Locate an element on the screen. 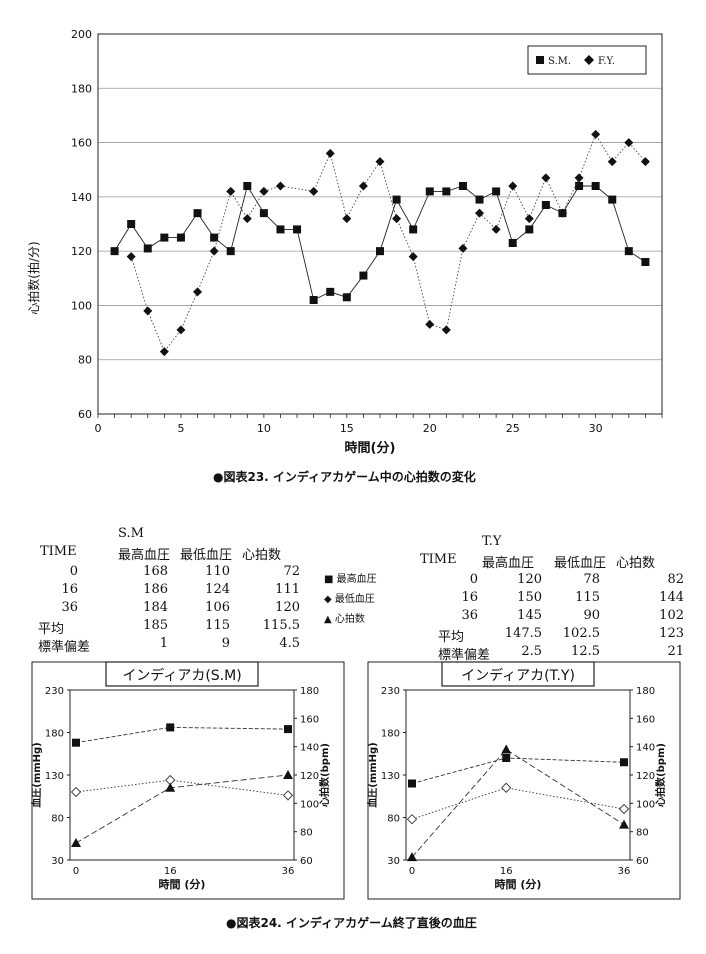  table-cell: 124 is located at coordinates (217, 589).